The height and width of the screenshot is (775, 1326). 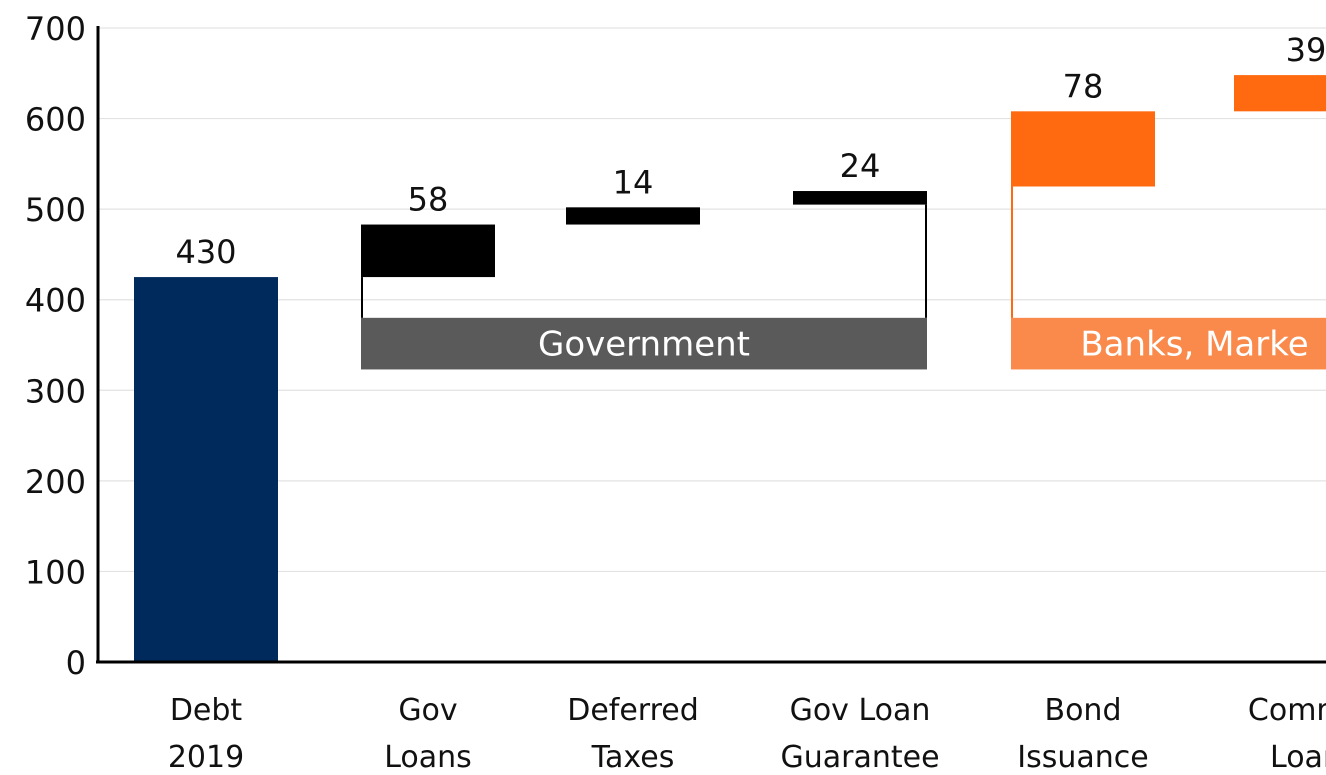 I want to click on data-label-5: 39, so click(x=1306, y=50).